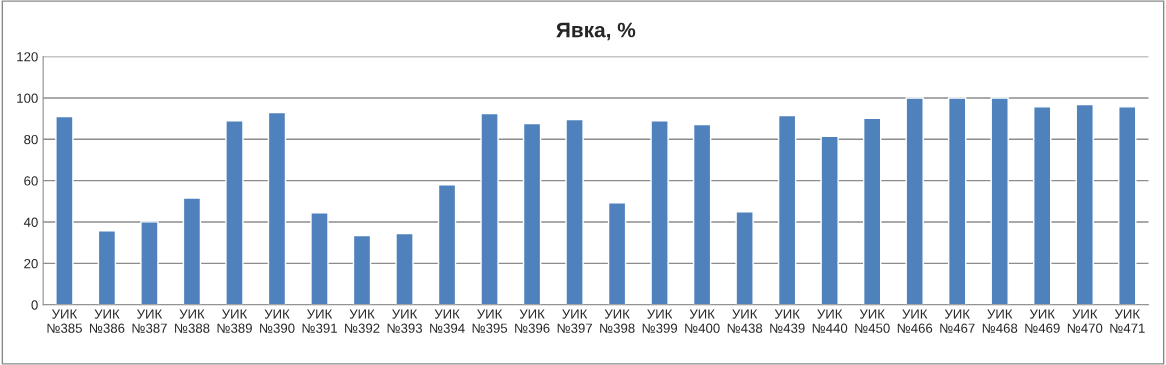 This screenshot has width=1166, height=365. I want to click on x-tick-label: УИК №390, so click(277, 321).